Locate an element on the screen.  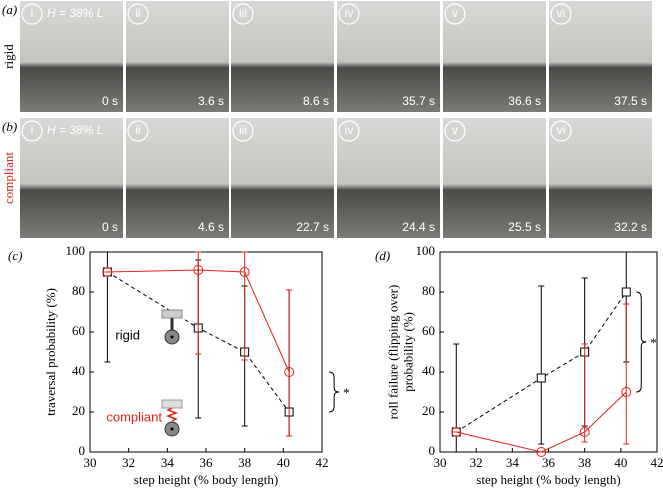
y-tick-label: 80 is located at coordinates (78, 290).